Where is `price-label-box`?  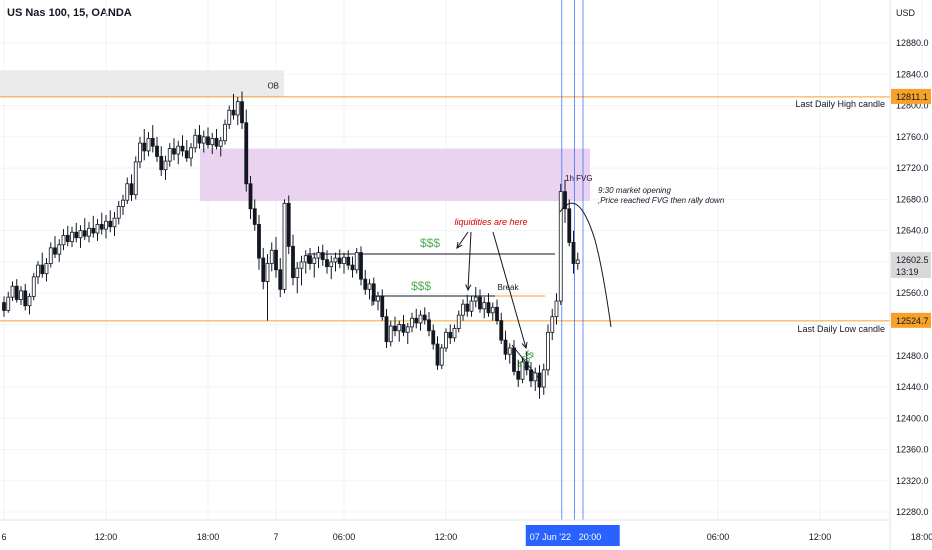
price-label-box is located at coordinates (911, 265).